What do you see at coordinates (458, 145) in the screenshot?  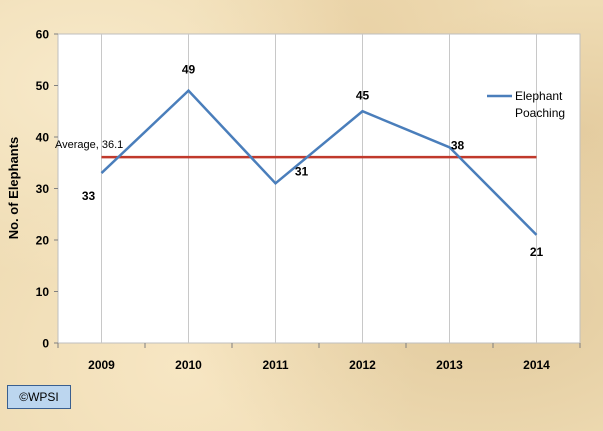 I see `data-label: 38` at bounding box center [458, 145].